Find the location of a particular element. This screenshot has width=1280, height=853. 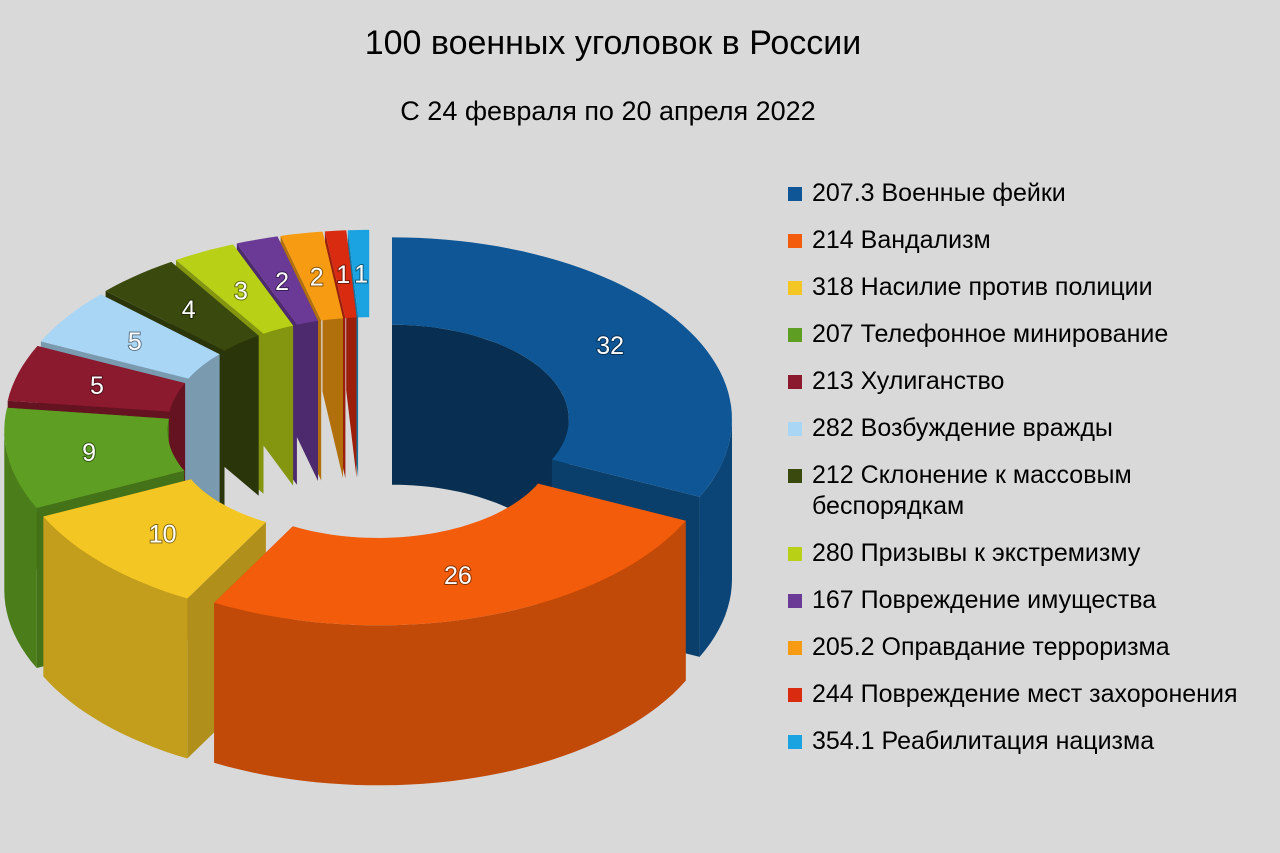

slice: 26 is located at coordinates (450, 634).